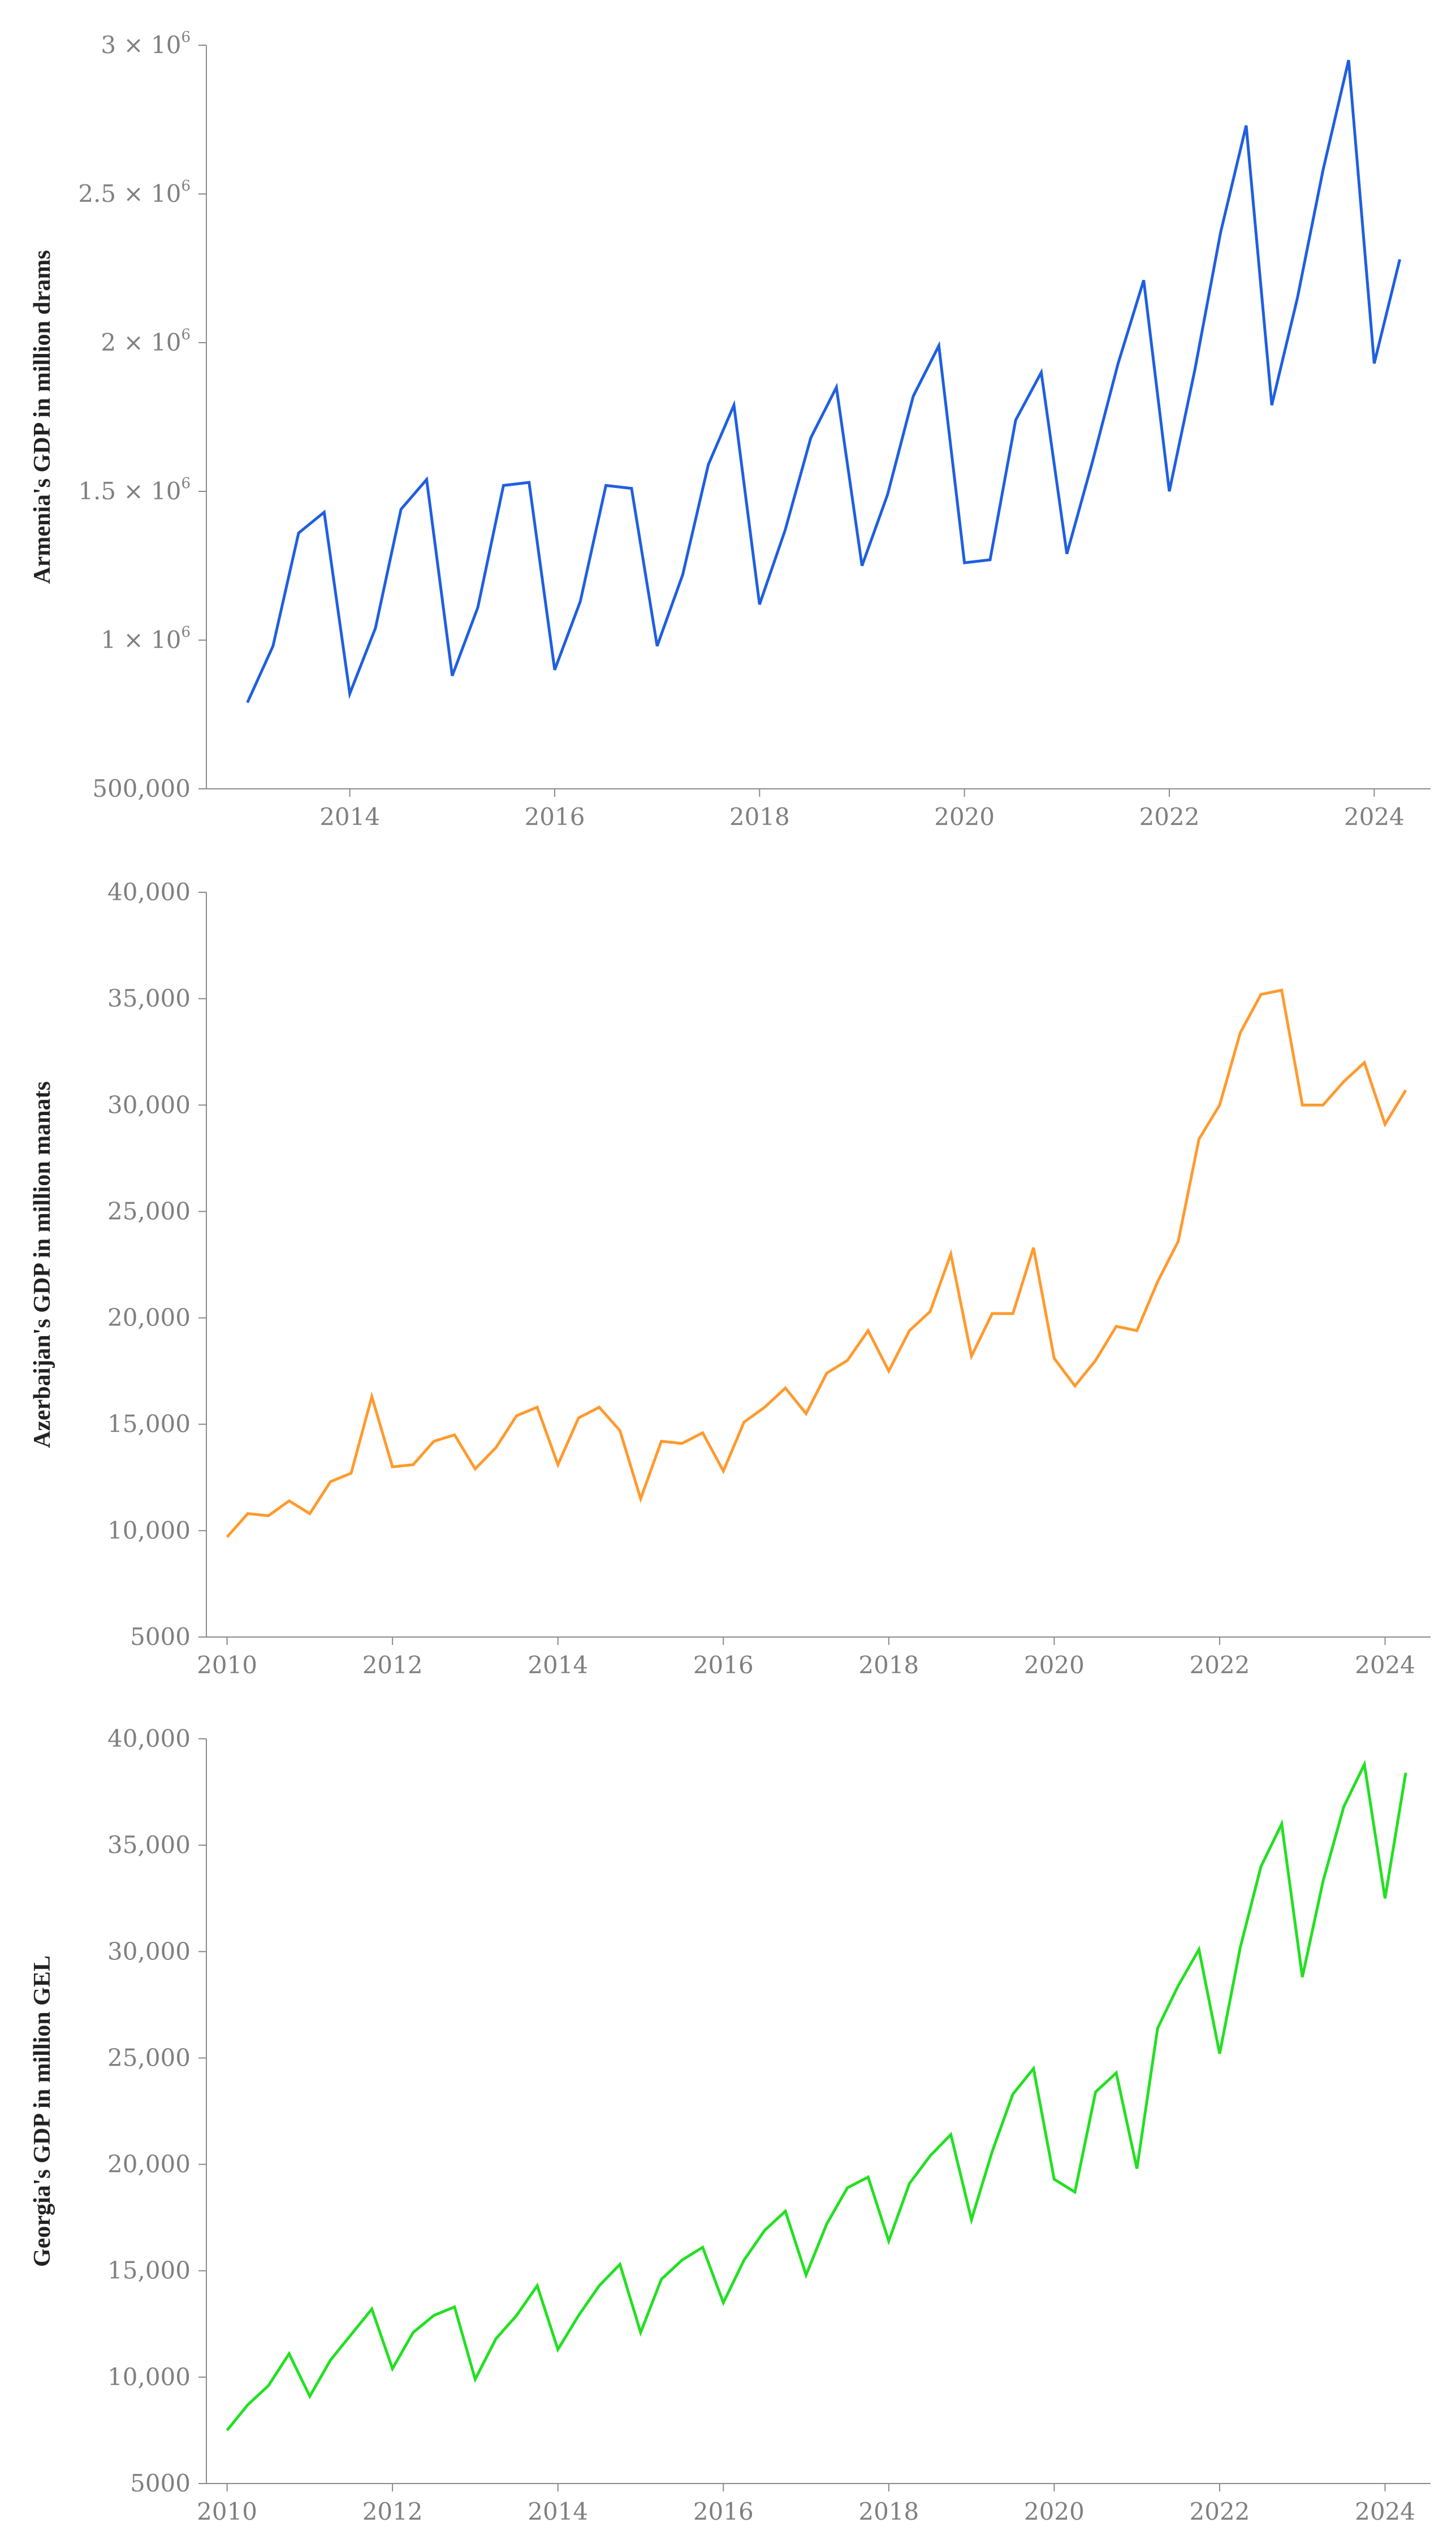  Describe the element at coordinates (146, 639) in the screenshot. I see `y-tick-label: 1 × 10⁶` at that location.